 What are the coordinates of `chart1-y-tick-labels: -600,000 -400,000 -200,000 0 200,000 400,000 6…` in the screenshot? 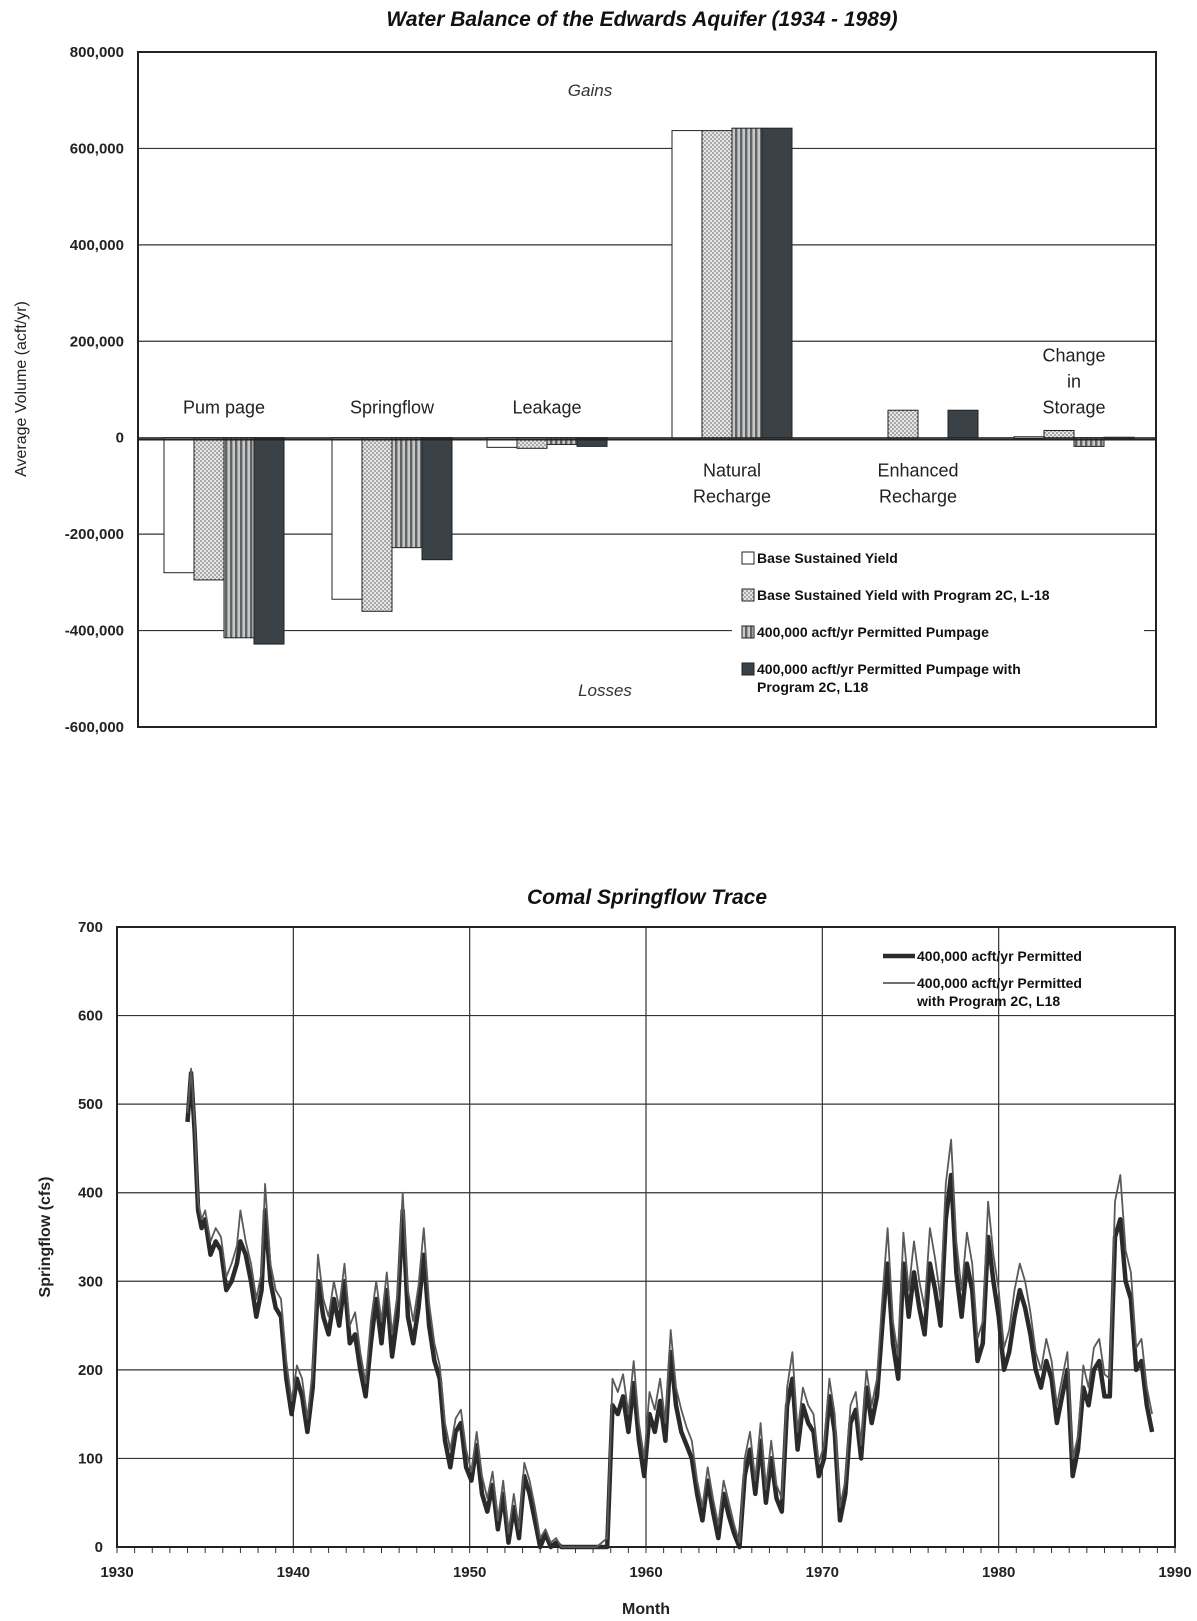 It's located at (94, 390).